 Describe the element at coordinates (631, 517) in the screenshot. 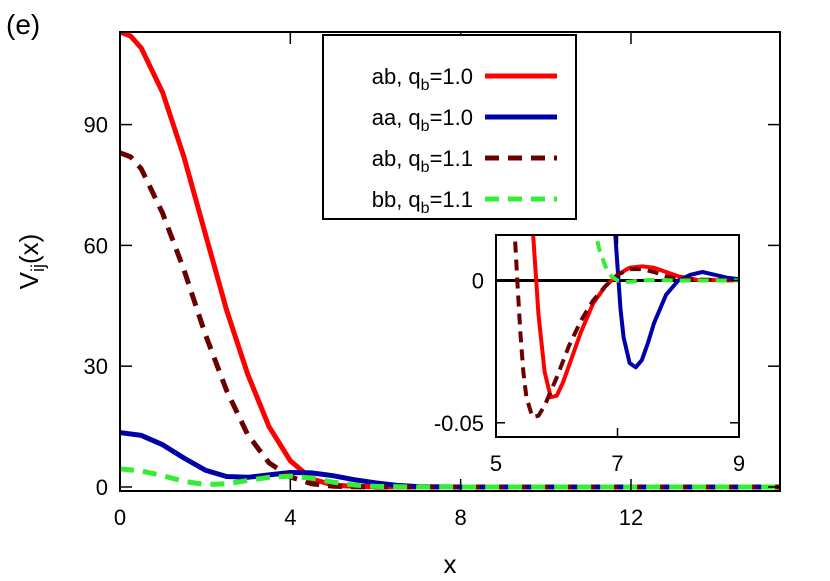

I see `main-x-tick-label: 12` at that location.